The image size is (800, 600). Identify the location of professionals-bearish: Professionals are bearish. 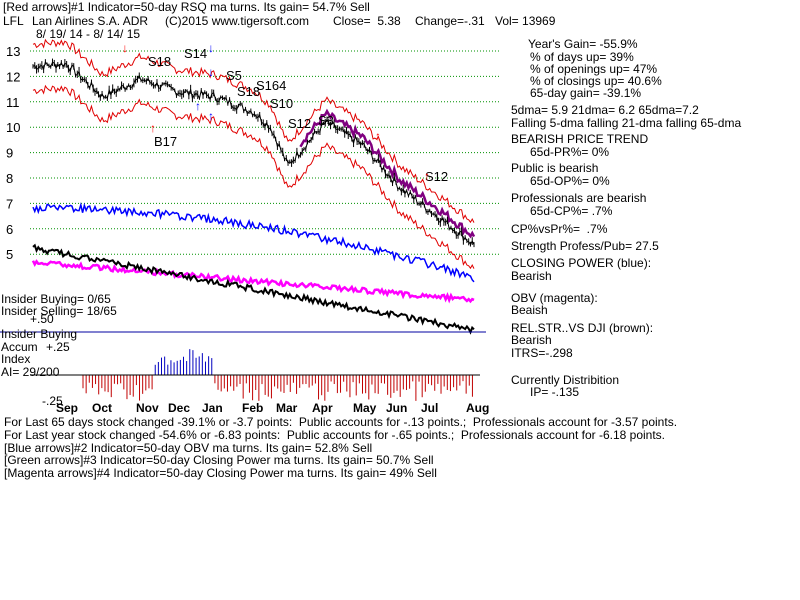
(579, 198).